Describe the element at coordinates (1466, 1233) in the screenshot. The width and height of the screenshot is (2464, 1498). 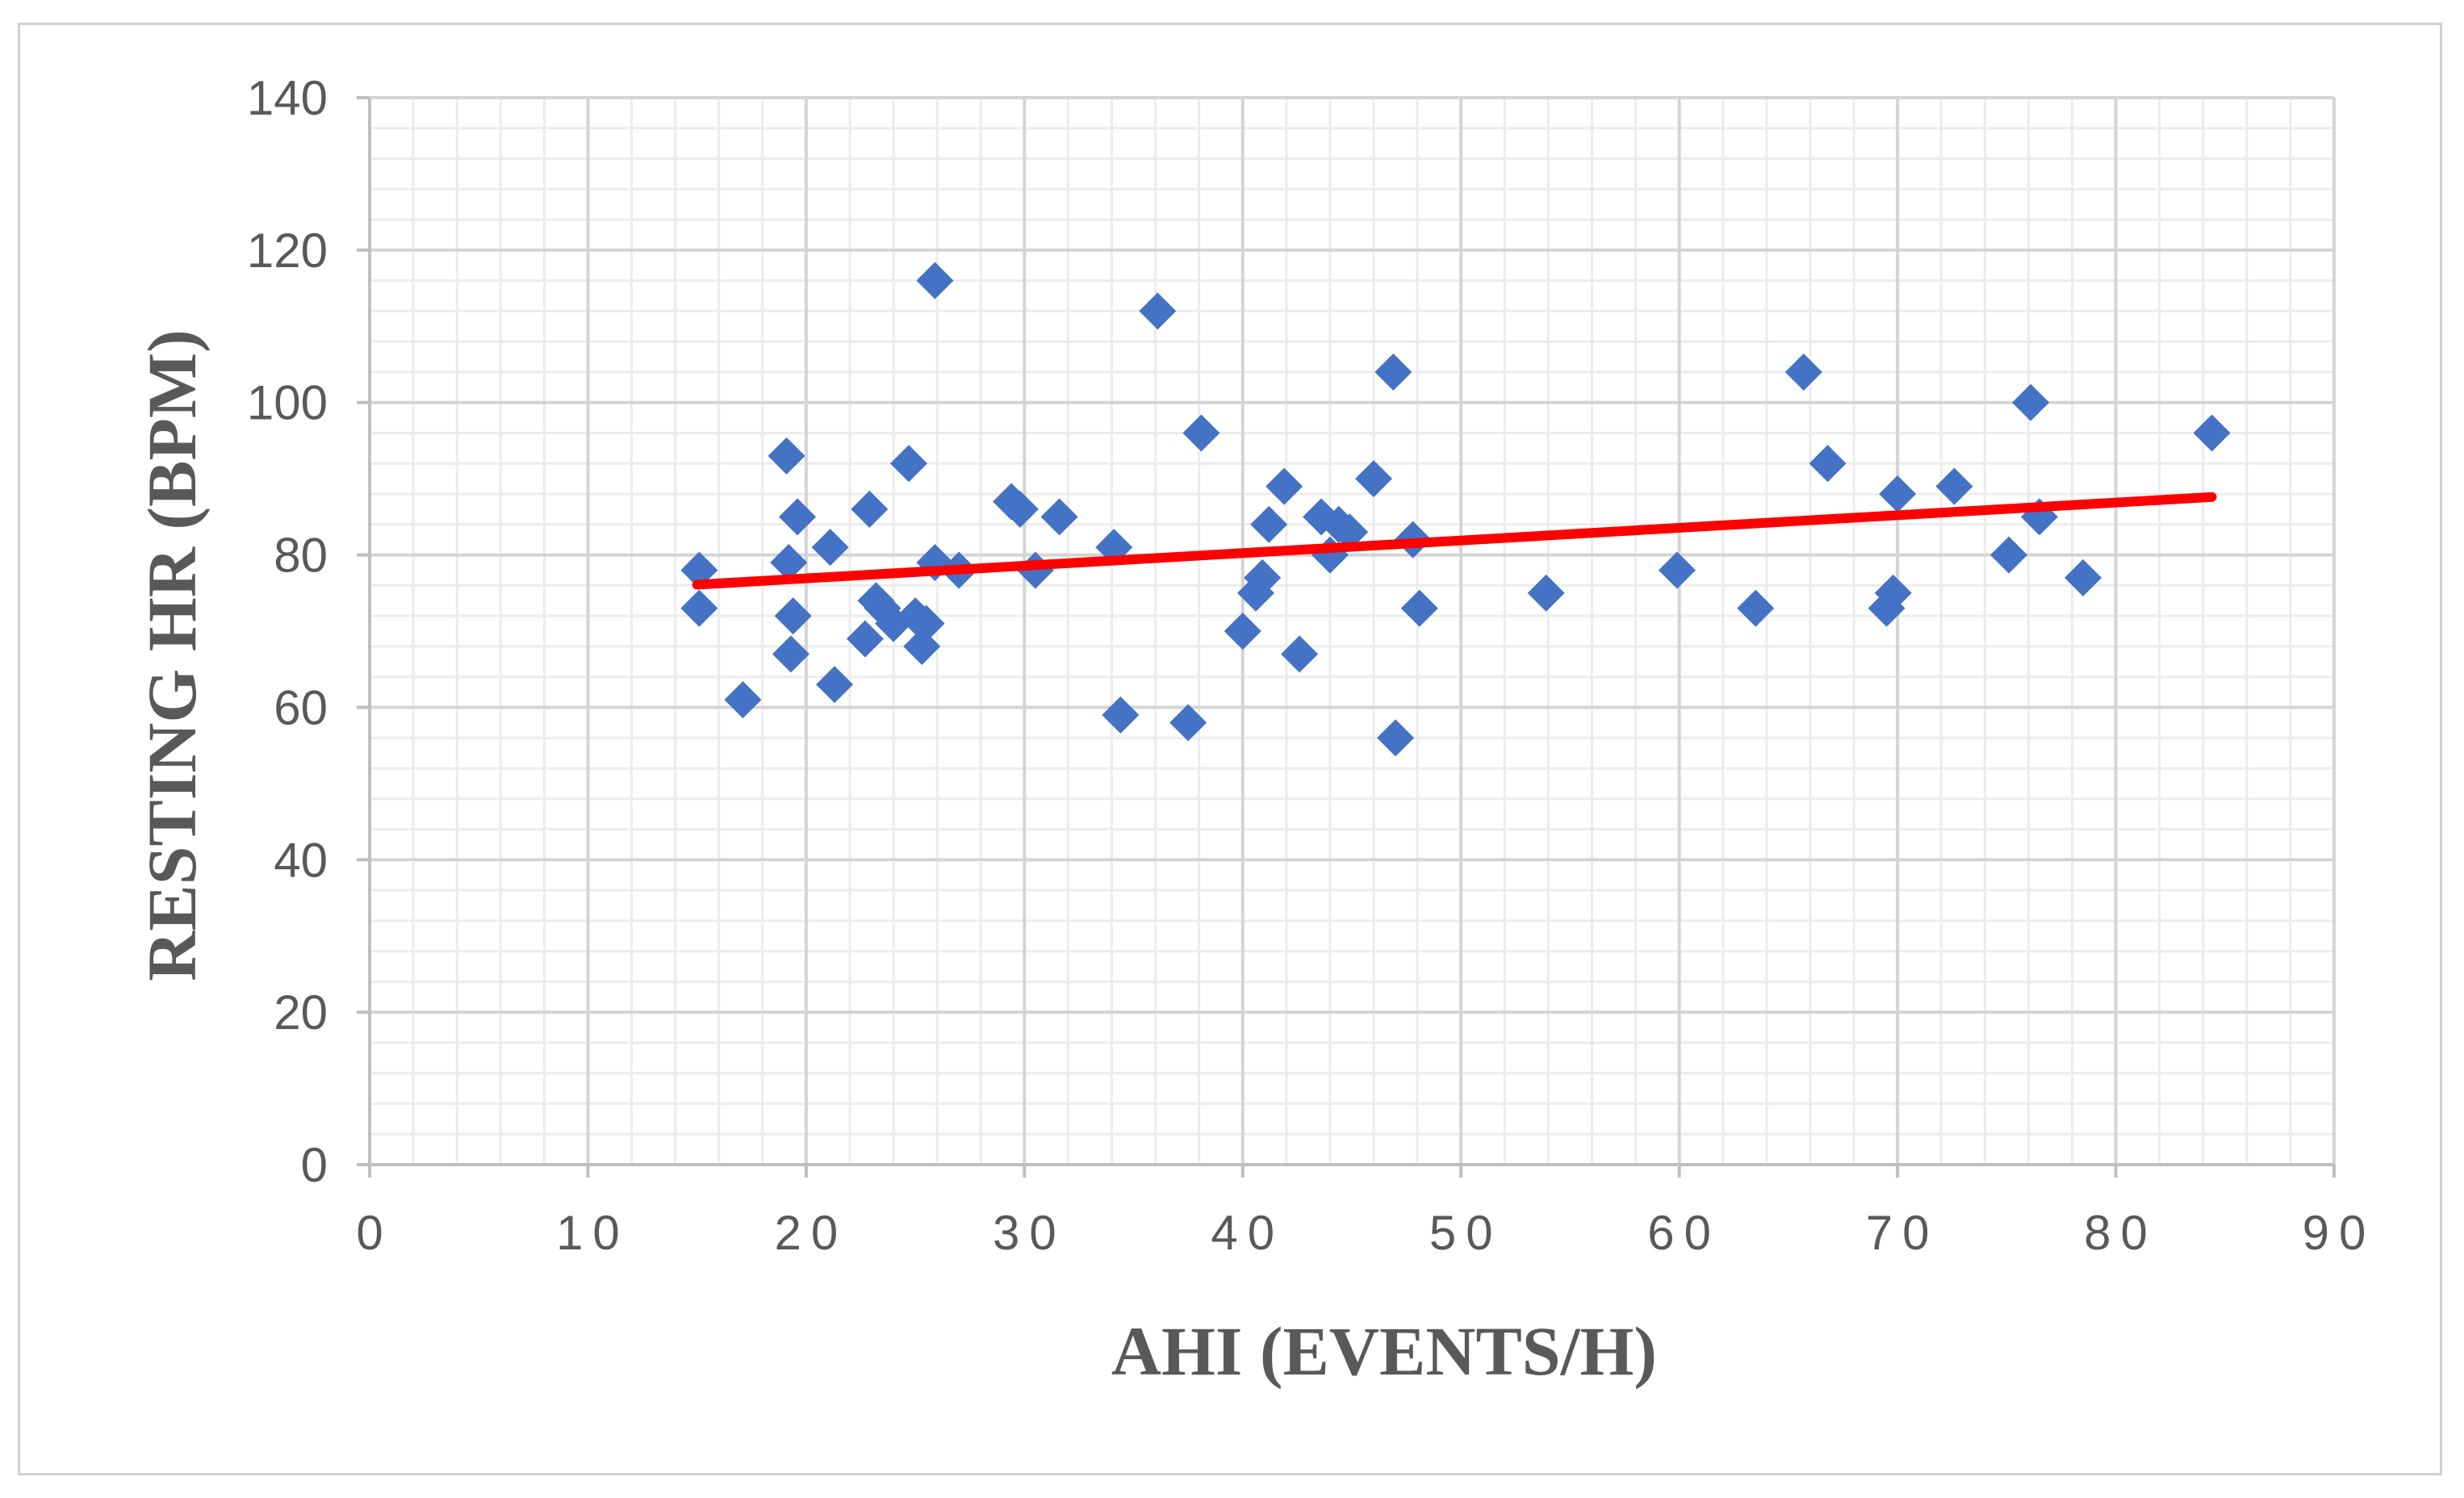
I see `x-tick-label: 50` at that location.